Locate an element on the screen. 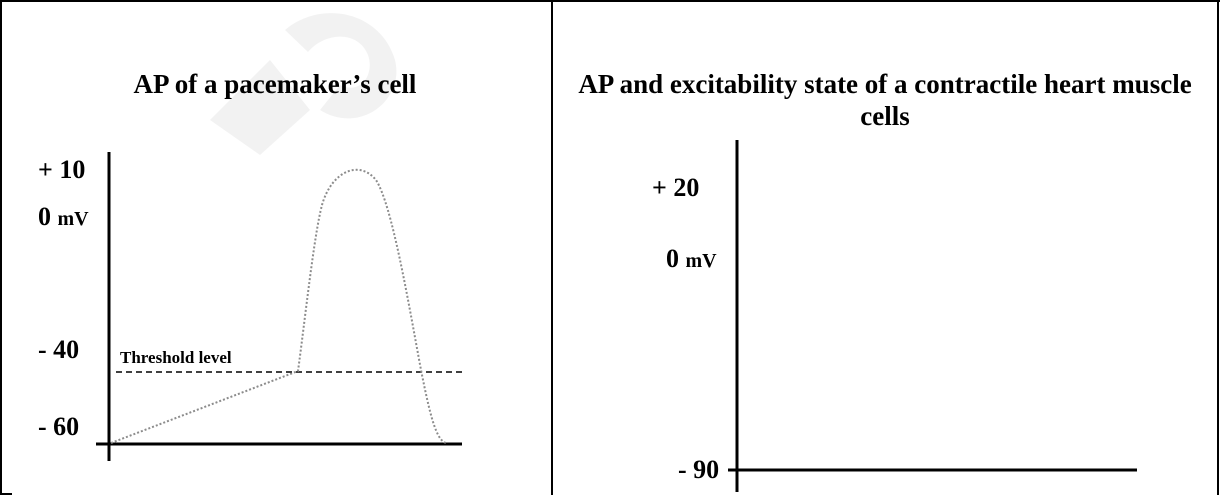 The image size is (1220, 495). left-y-label-plus10: + 10 is located at coordinates (62, 169).